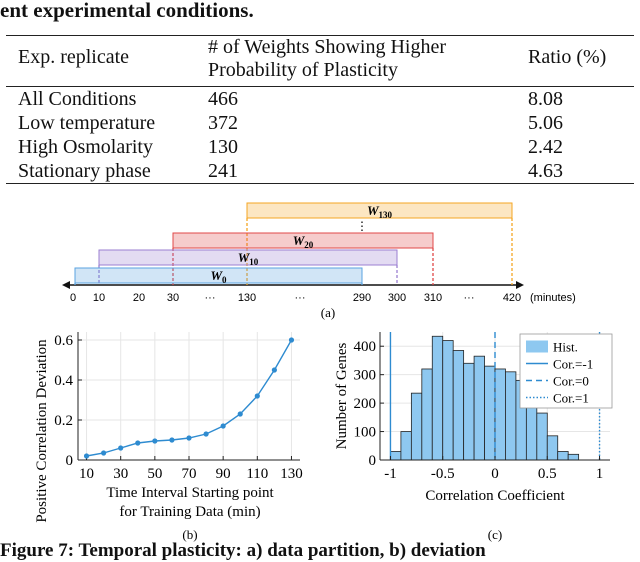  I want to click on window-label: W0, so click(218, 276).